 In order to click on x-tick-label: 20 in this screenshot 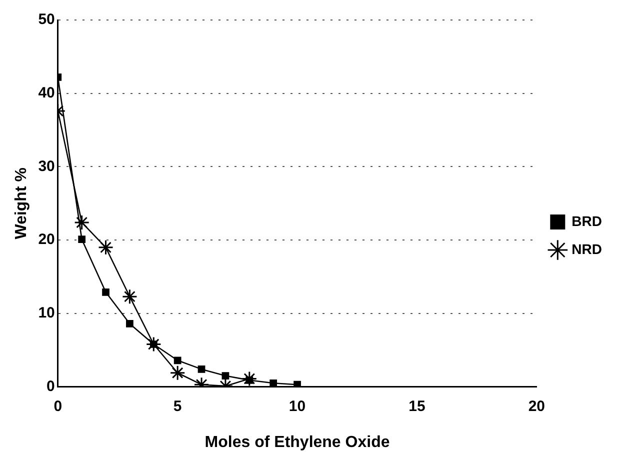, I will do `click(537, 406)`.